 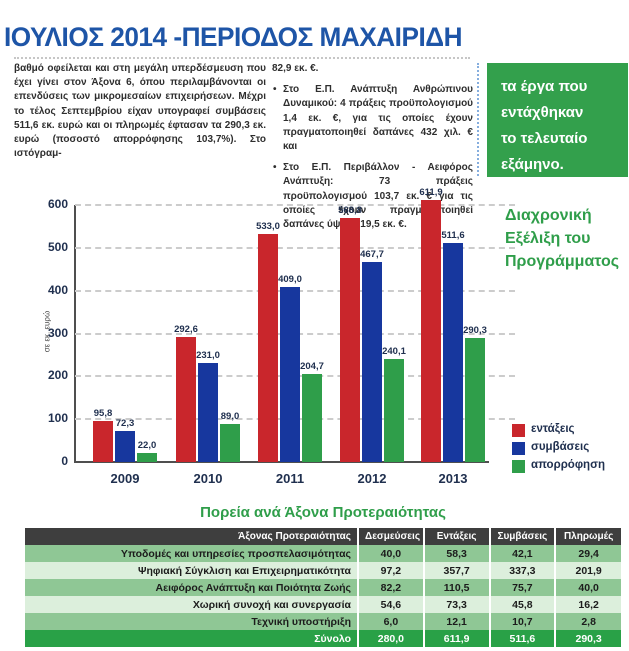 I want to click on y-axis-tick-label: 300, so click(x=57, y=332).